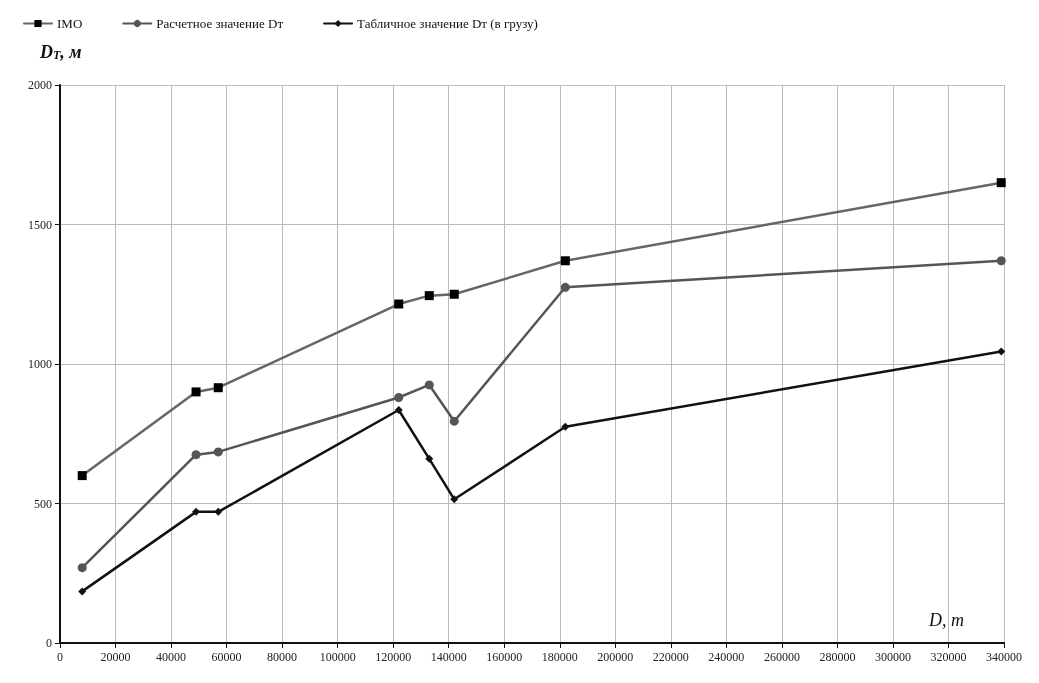 The height and width of the screenshot is (683, 1039). I want to click on x-tick-label: 140000, so click(448, 657).